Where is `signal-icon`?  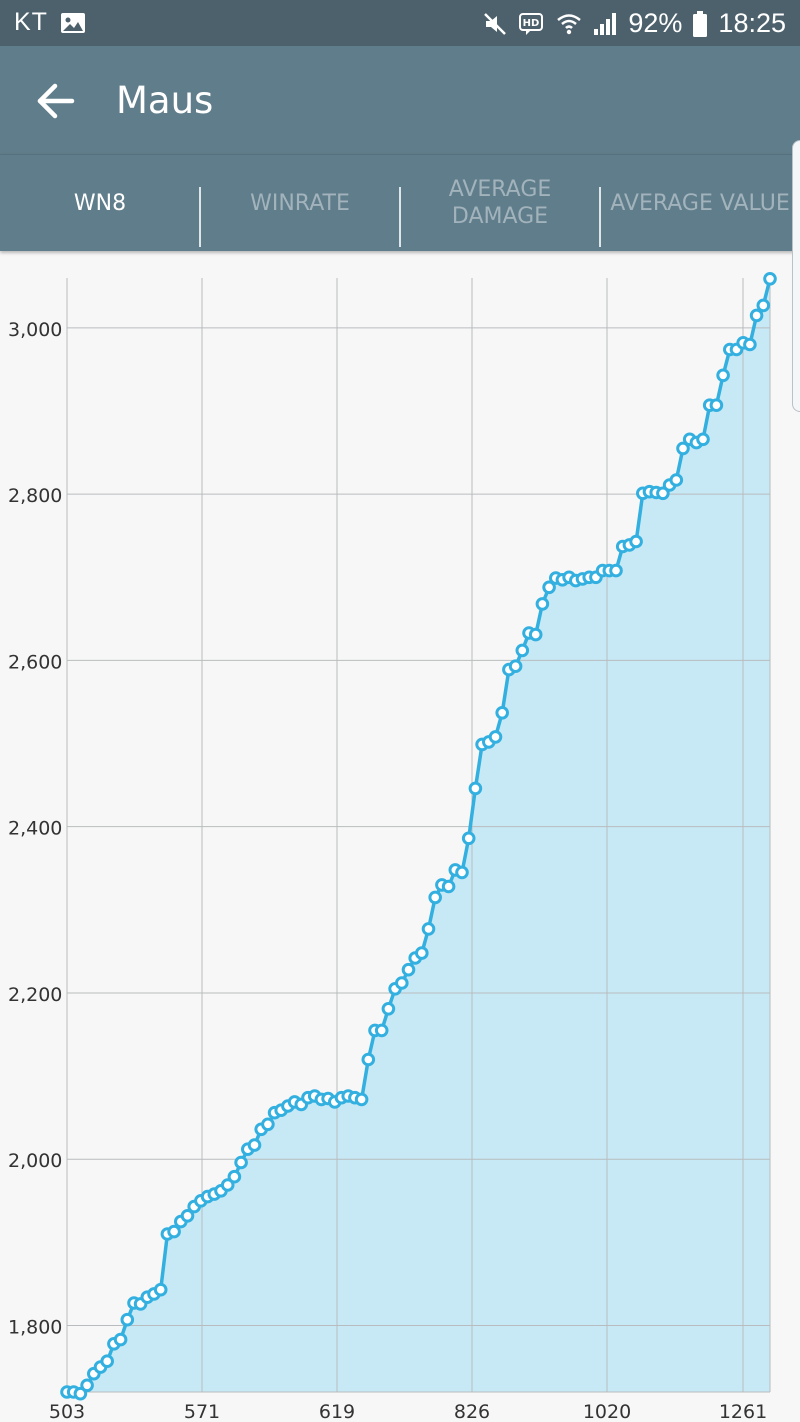
signal-icon is located at coordinates (605, 24).